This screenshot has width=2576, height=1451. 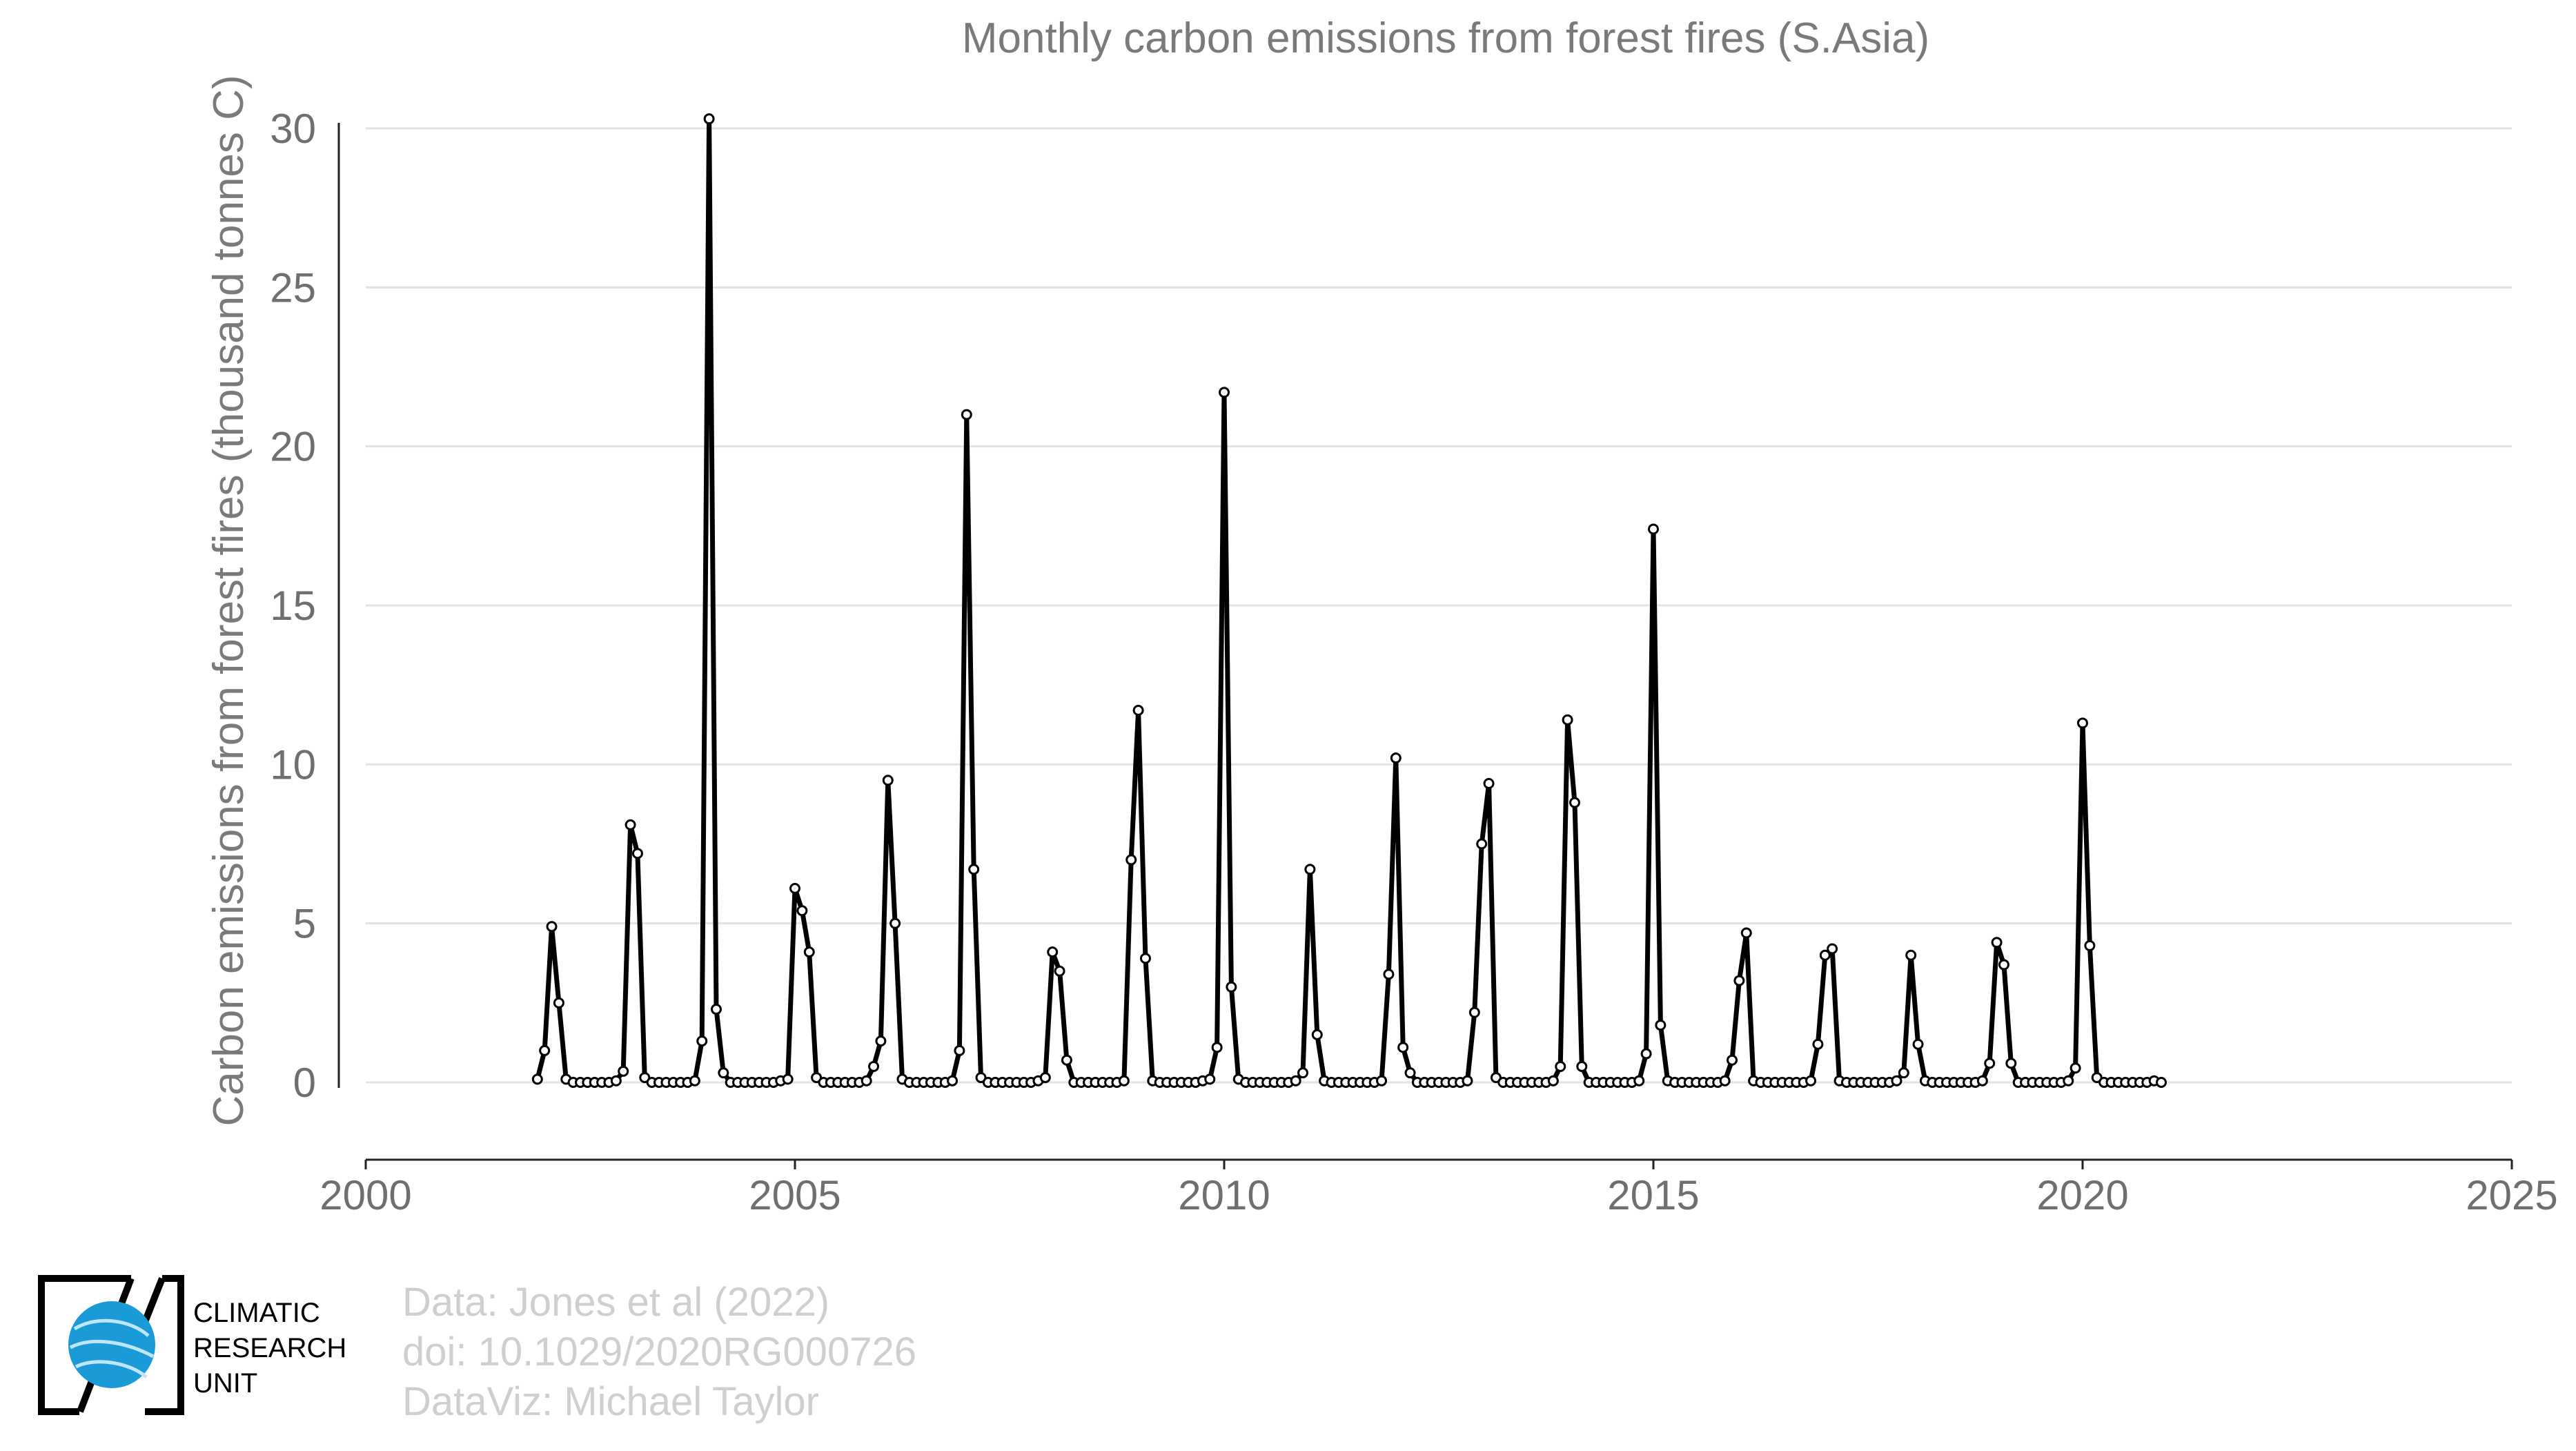 I want to click on x-tick-label: 2000, so click(x=365, y=1195).